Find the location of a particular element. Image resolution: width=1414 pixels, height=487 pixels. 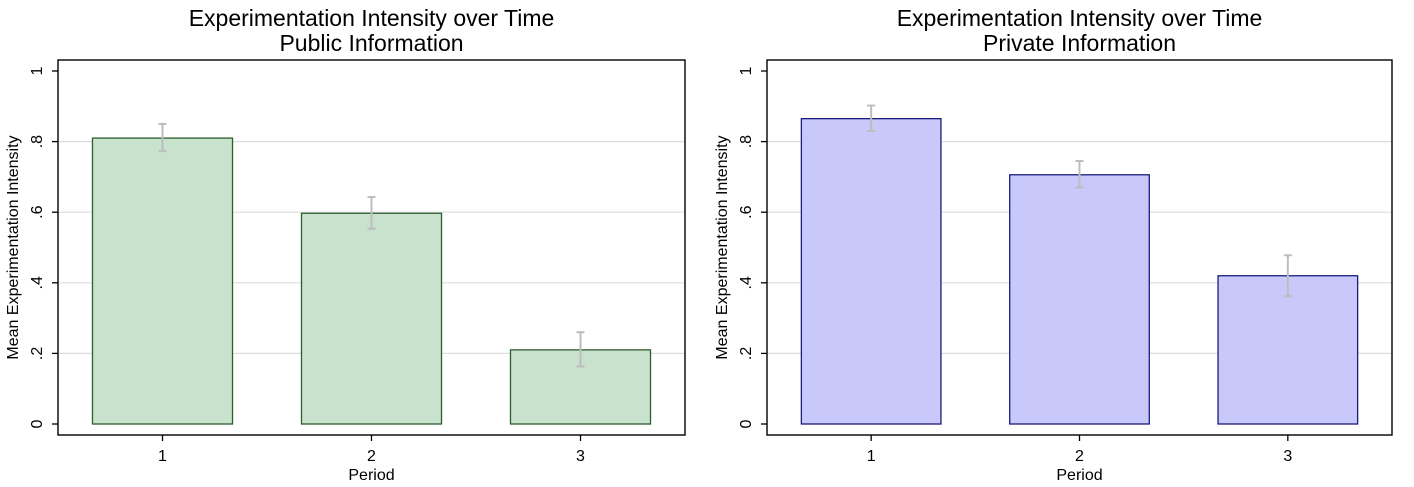

chart-subtitle: Private Information is located at coordinates (1079, 43).